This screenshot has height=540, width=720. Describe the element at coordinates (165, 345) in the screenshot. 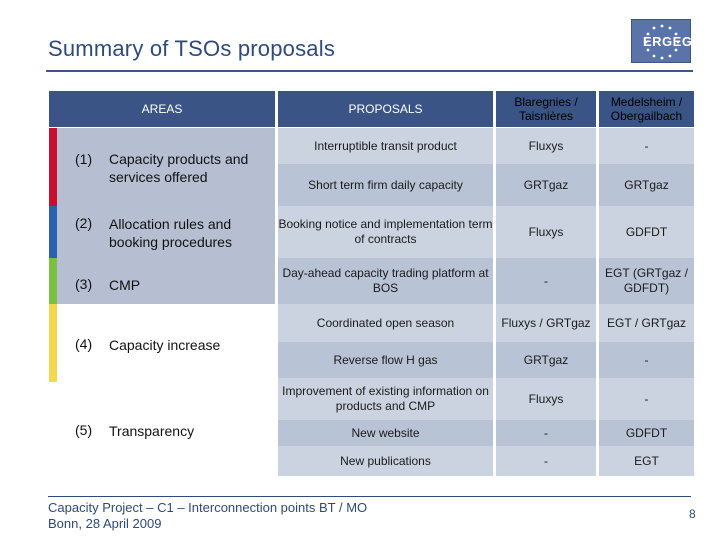

I see `area-4-label: Capacity increase` at that location.